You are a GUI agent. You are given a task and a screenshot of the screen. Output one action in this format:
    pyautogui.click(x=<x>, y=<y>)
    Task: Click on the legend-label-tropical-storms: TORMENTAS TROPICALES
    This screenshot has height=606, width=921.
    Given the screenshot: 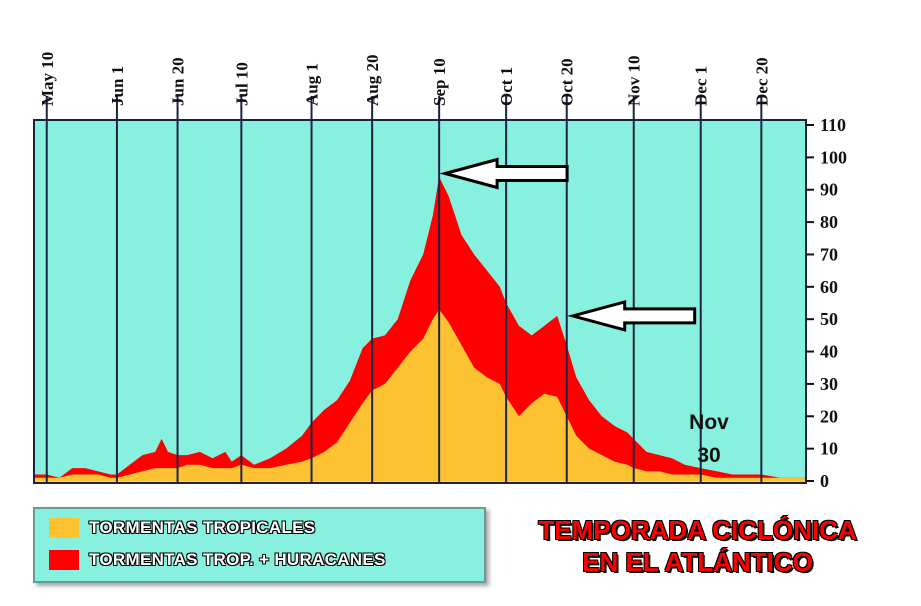 What is the action you would take?
    pyautogui.click(x=202, y=527)
    